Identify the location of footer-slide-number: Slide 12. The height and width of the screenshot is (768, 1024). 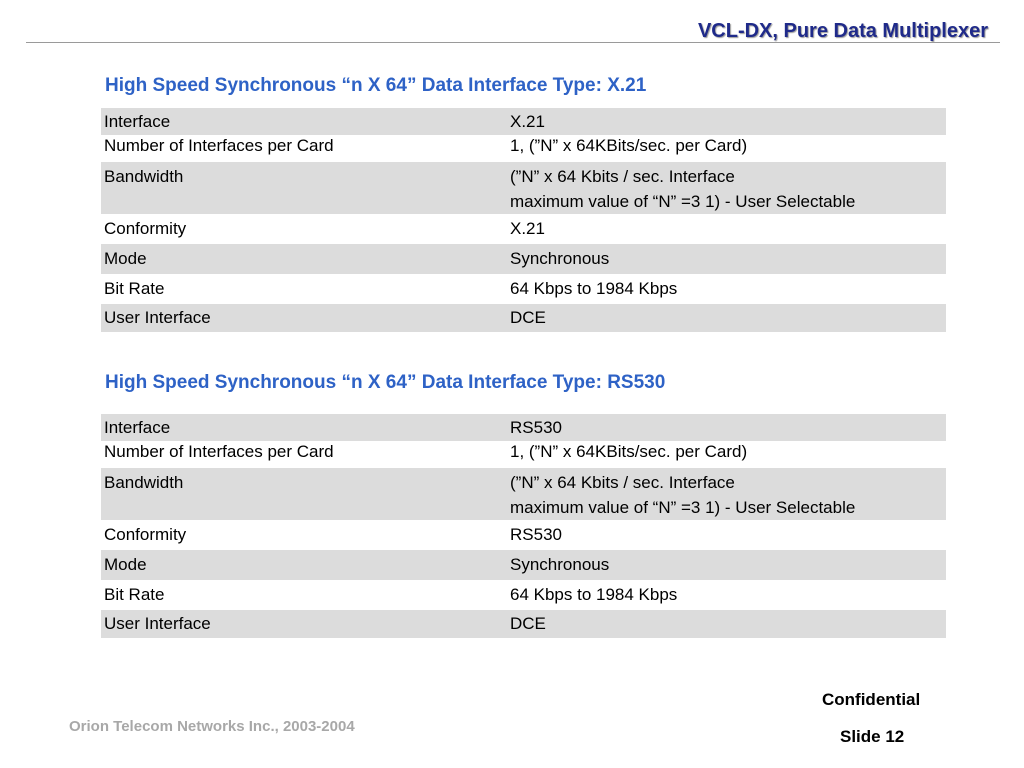
(872, 736).